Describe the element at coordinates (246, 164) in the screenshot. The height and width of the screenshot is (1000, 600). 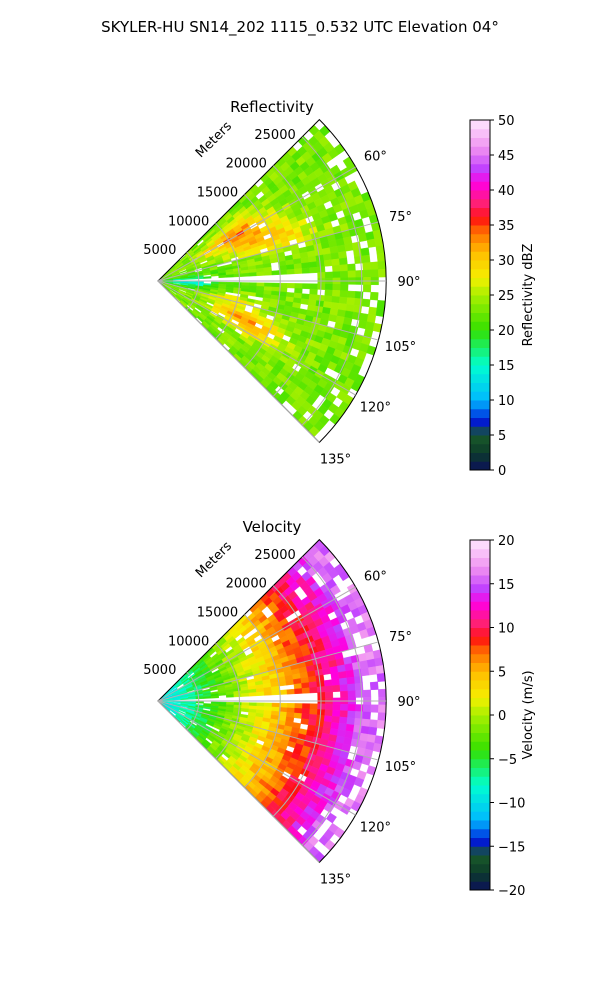
I see `range-tick-label: 20000` at that location.